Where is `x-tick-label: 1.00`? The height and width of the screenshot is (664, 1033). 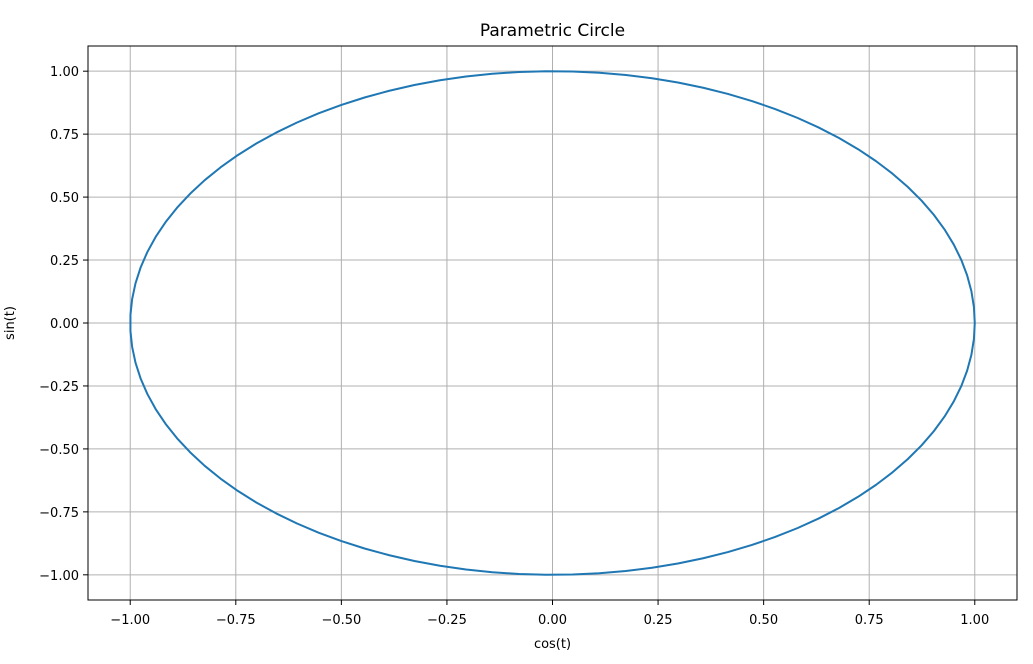 x-tick-label: 1.00 is located at coordinates (974, 620).